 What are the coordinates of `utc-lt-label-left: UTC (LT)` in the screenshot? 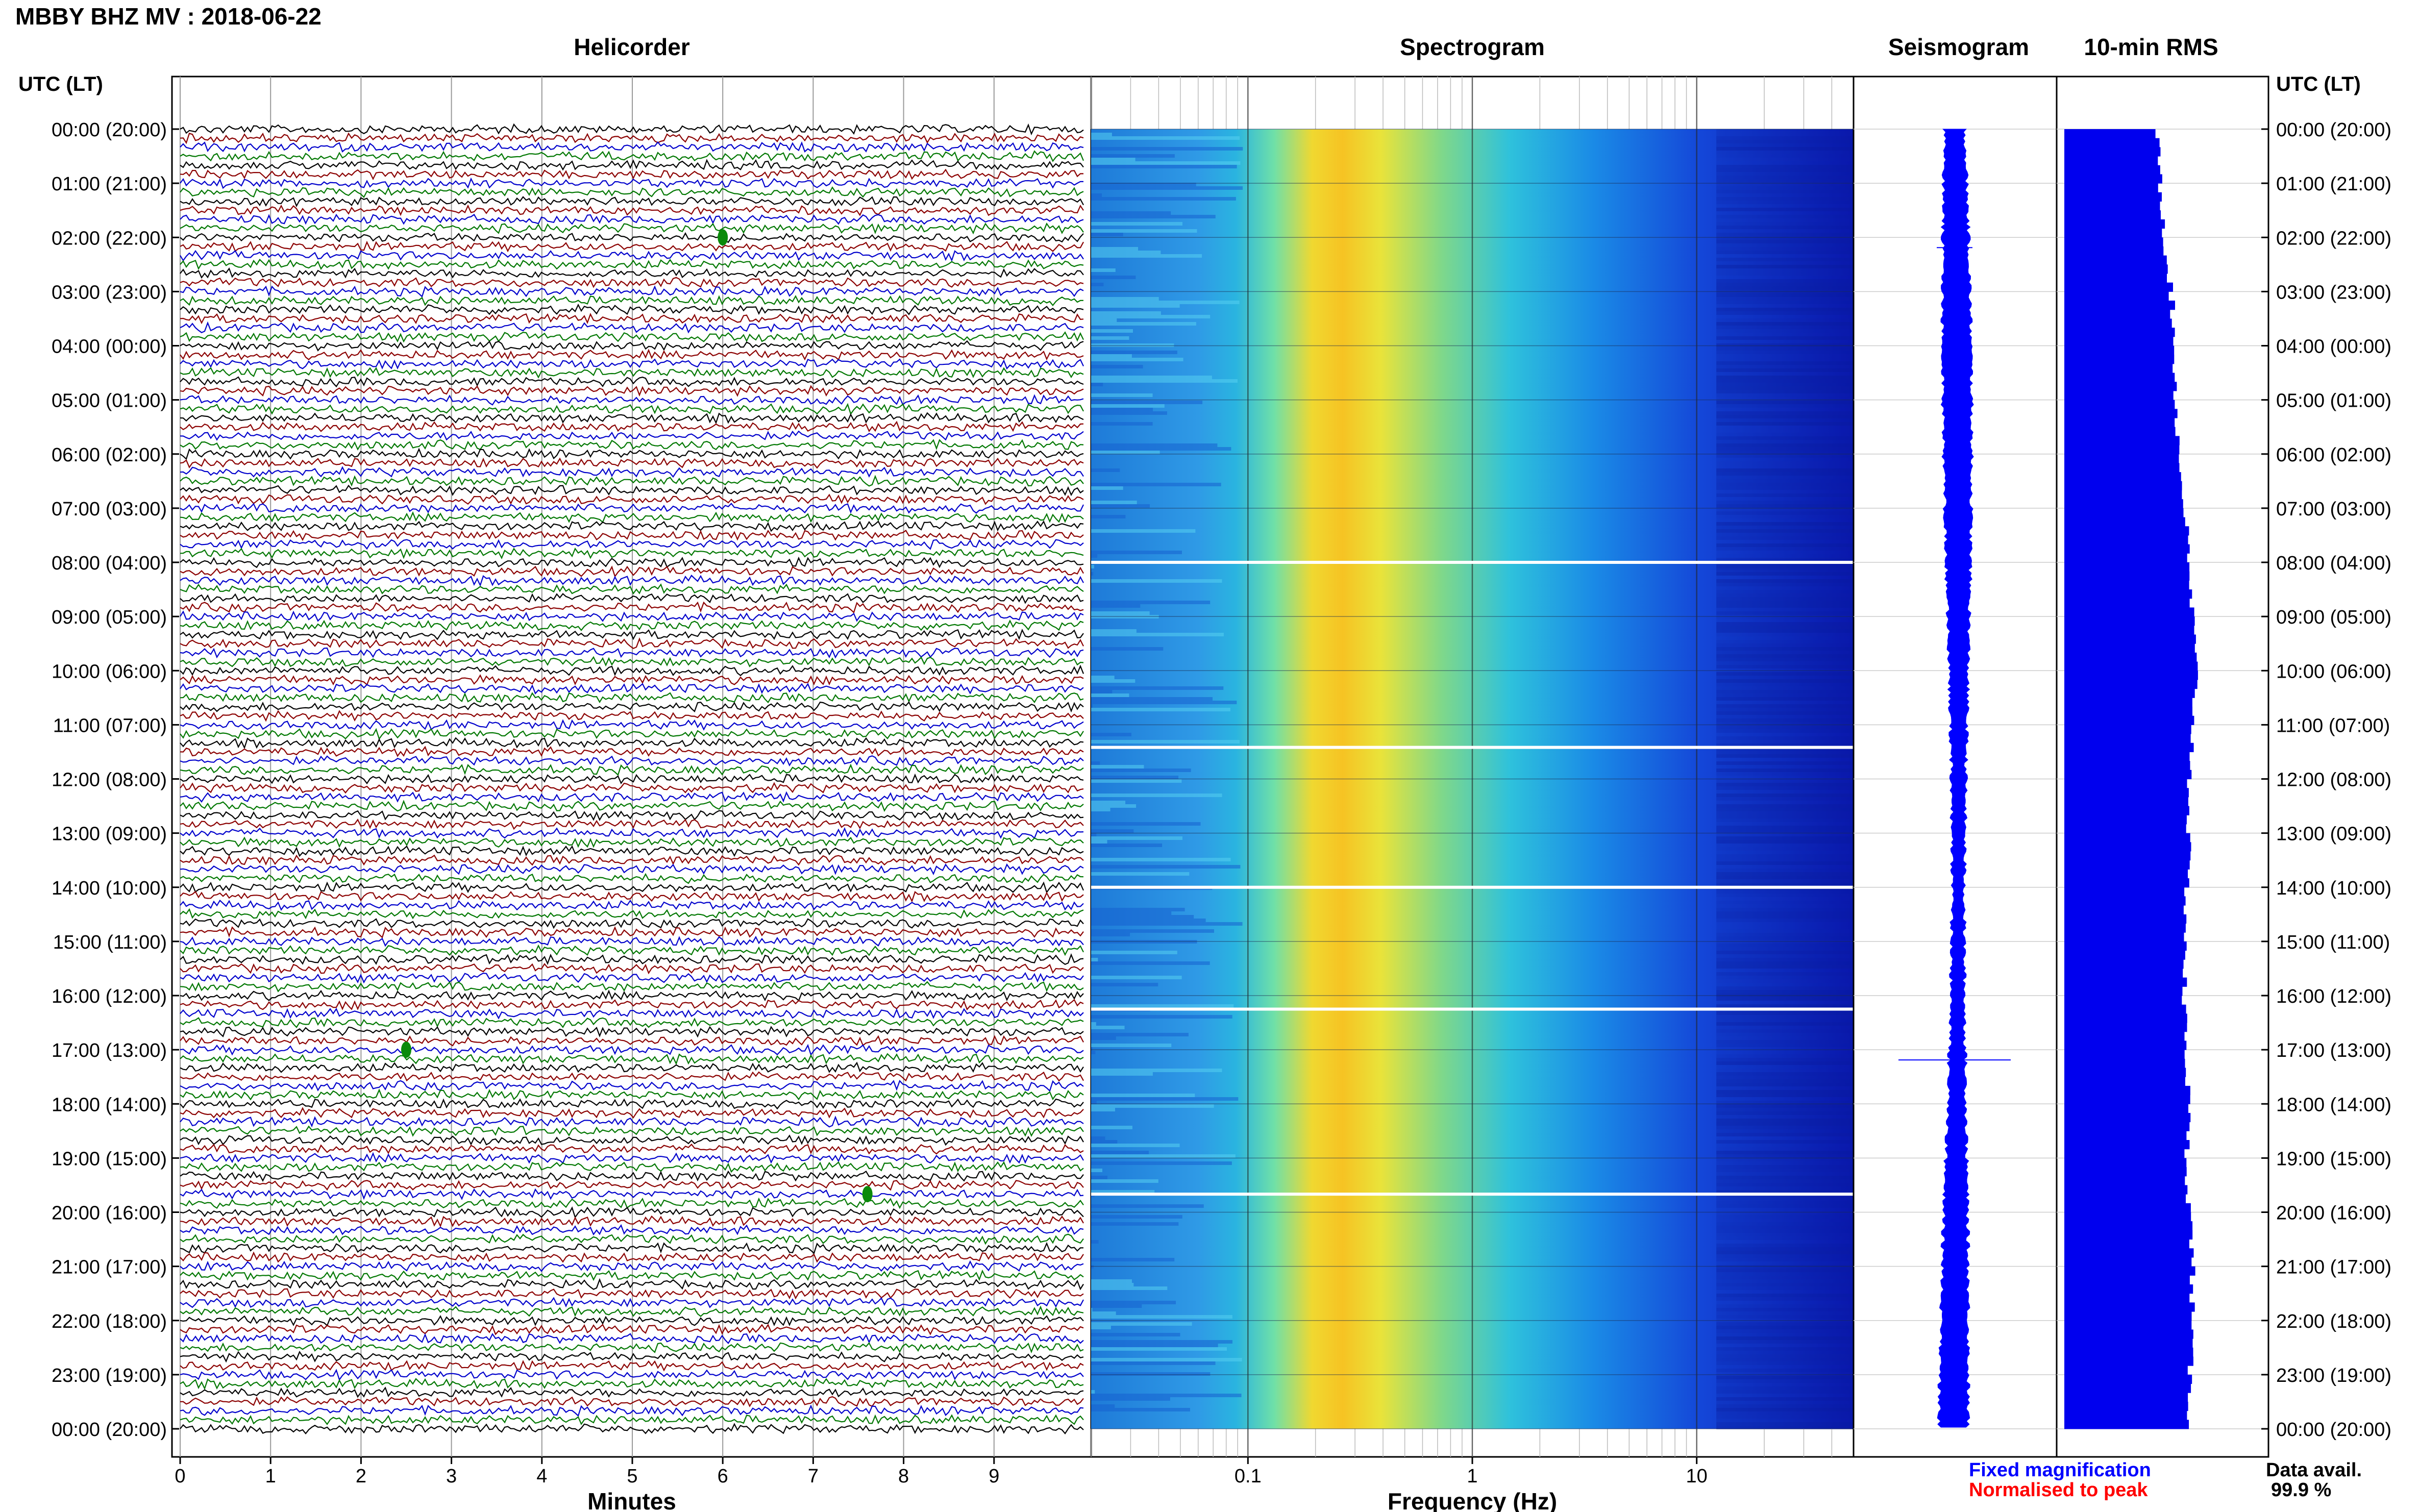 It's located at (60, 84).